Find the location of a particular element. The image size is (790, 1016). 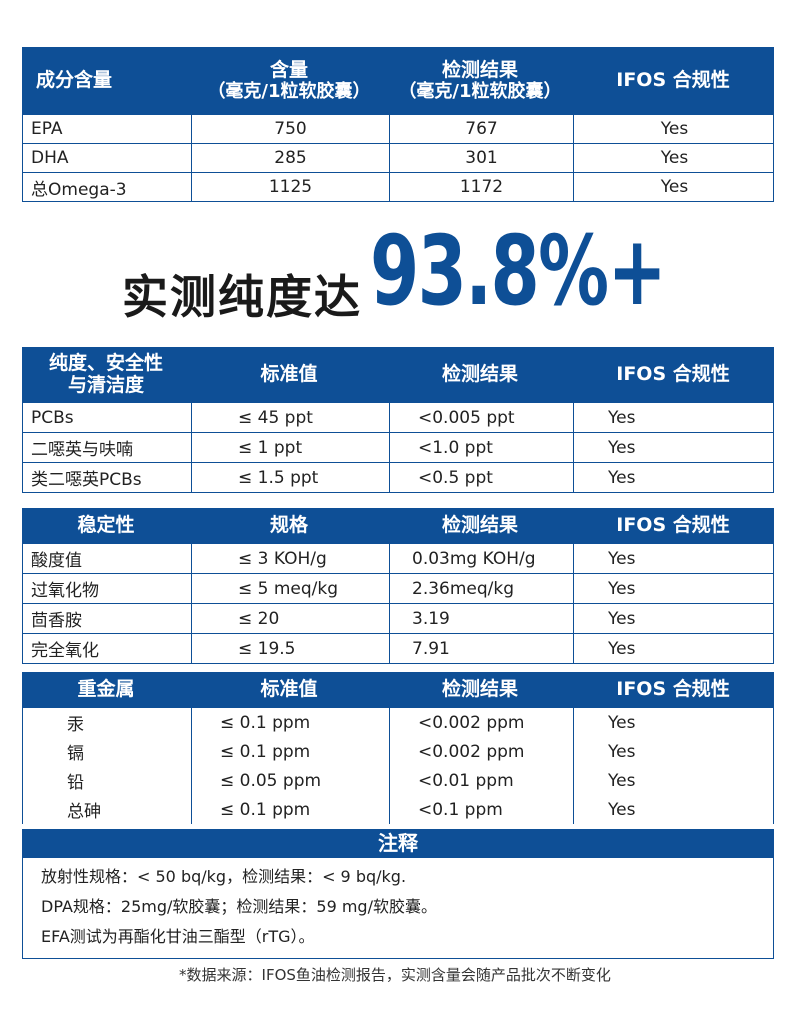

table-cell: 汞 is located at coordinates (75, 725).